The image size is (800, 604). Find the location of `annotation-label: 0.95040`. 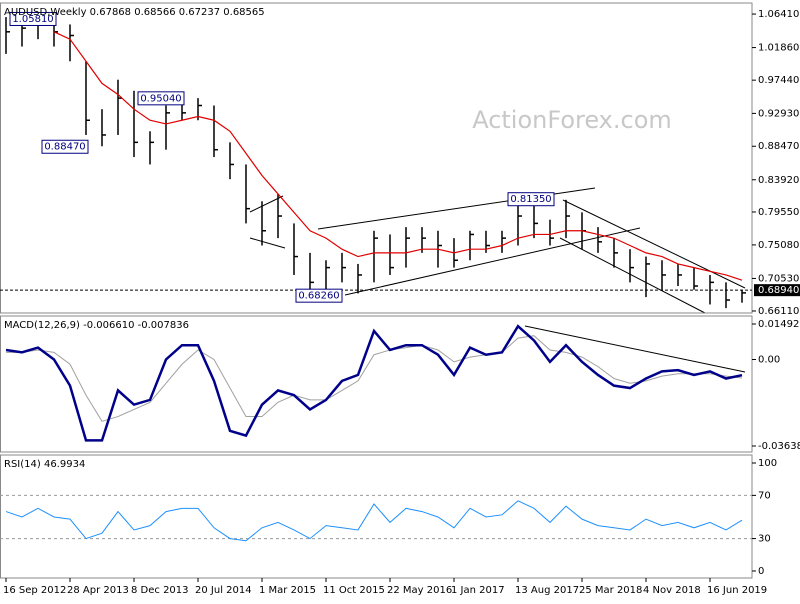

annotation-label: 0.95040 is located at coordinates (160, 98).